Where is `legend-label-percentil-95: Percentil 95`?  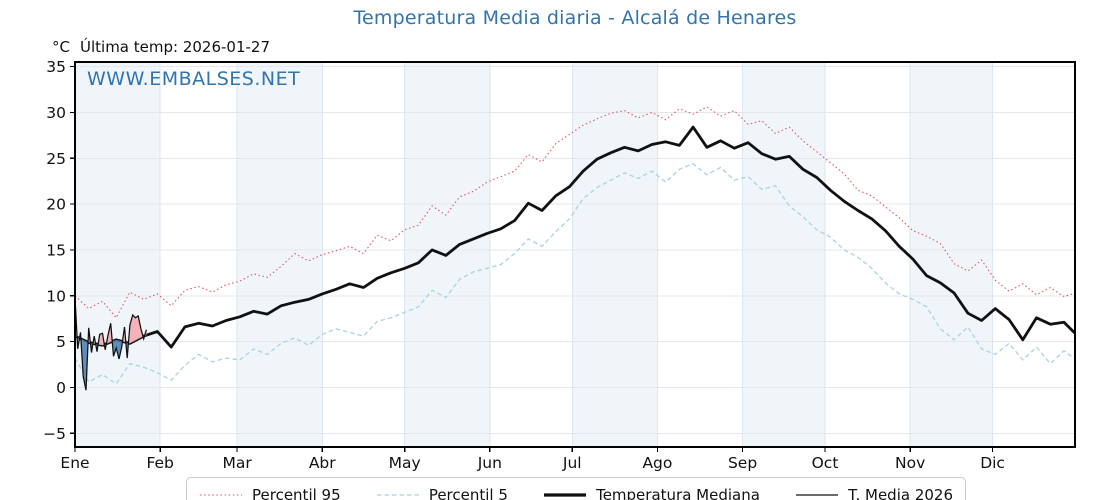 legend-label-percentil-95: Percentil 95 is located at coordinates (296, 493).